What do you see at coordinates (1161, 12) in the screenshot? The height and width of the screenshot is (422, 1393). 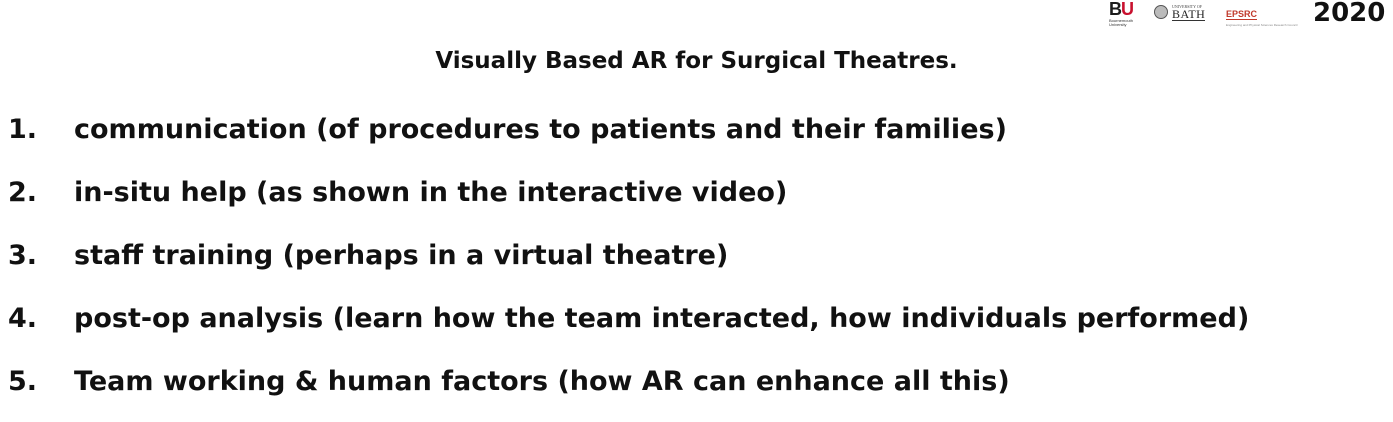 I see `bath-seal-icon` at bounding box center [1161, 12].